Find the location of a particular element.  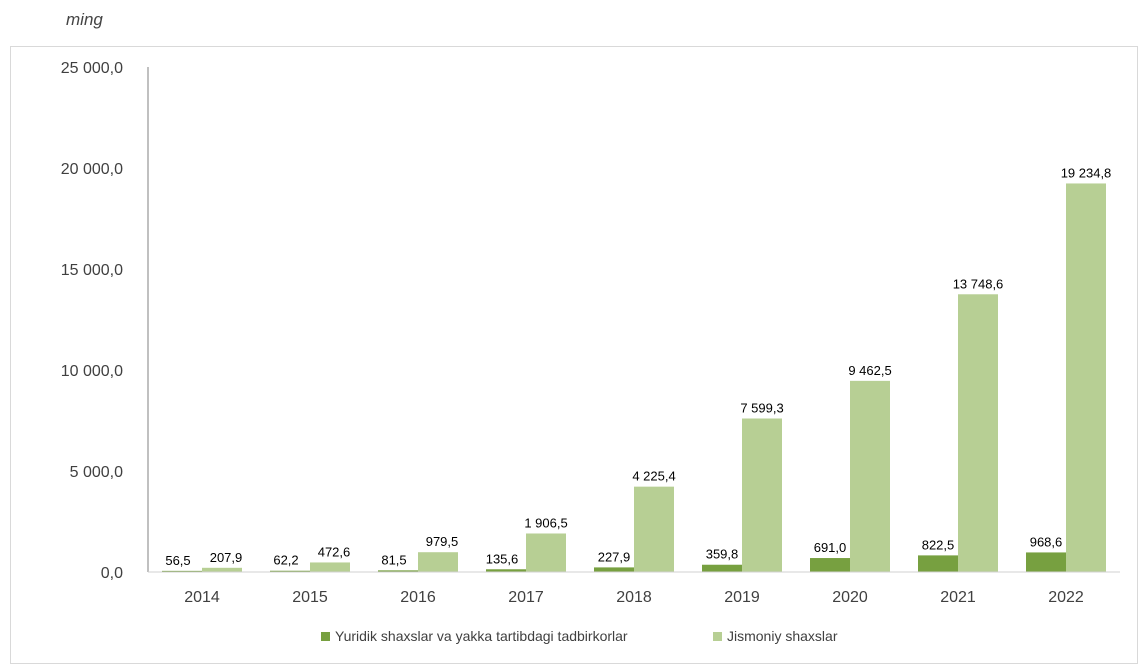

data-label: 81,5 is located at coordinates (393, 559).